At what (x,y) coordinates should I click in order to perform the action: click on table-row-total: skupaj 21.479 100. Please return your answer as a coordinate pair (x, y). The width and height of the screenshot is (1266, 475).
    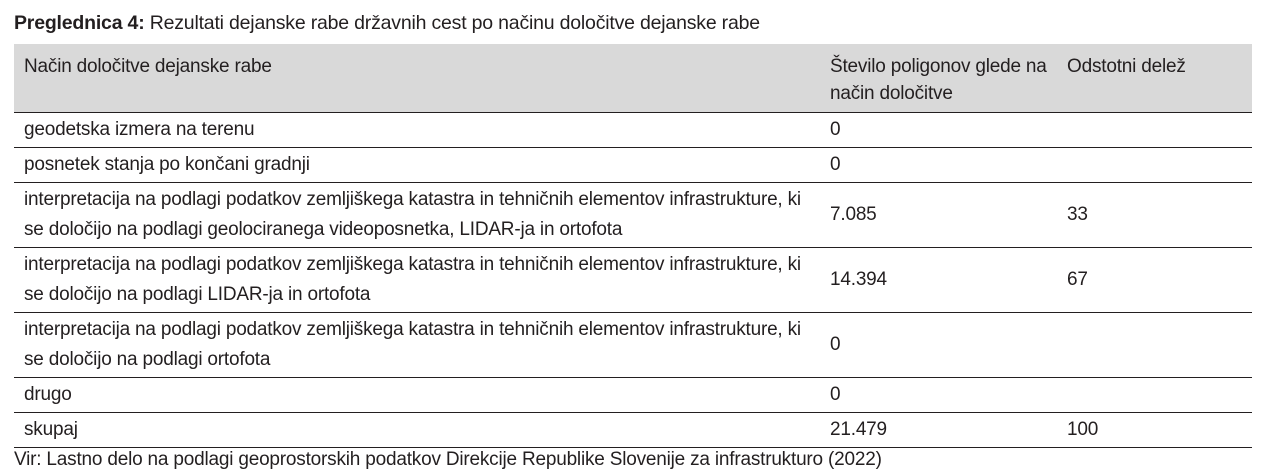
    Looking at the image, I should click on (633, 430).